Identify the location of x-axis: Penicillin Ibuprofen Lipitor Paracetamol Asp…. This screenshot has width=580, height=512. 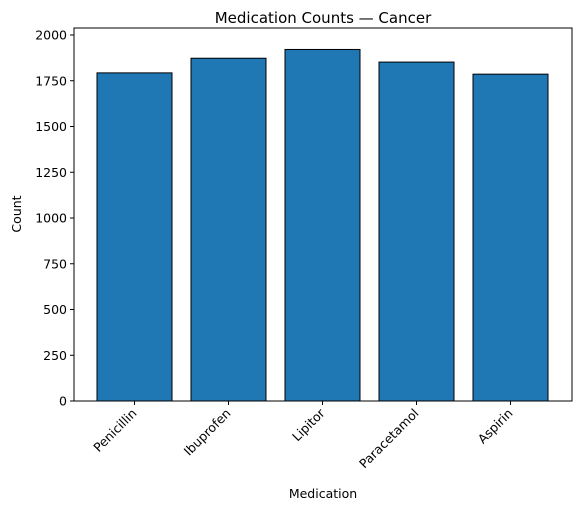
(303, 436).